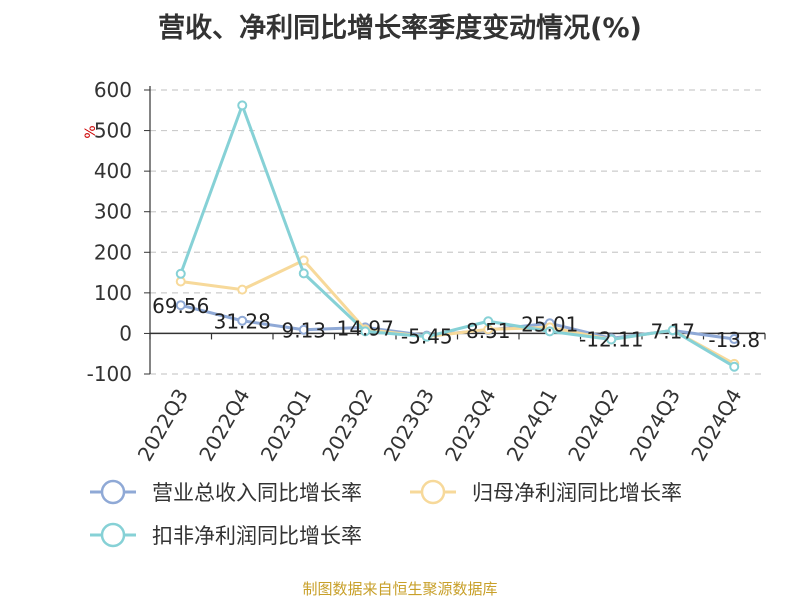 The width and height of the screenshot is (800, 600). I want to click on y-tick-label: 500, so click(113, 131).